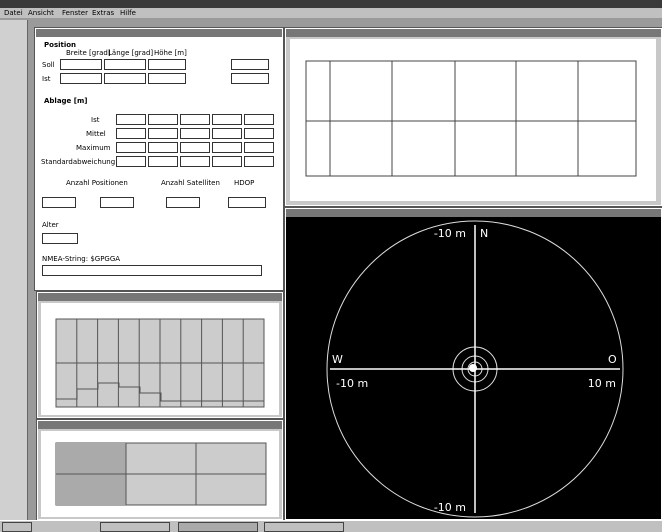  Describe the element at coordinates (103, 13) in the screenshot. I see `menu-item: Extras` at that location.